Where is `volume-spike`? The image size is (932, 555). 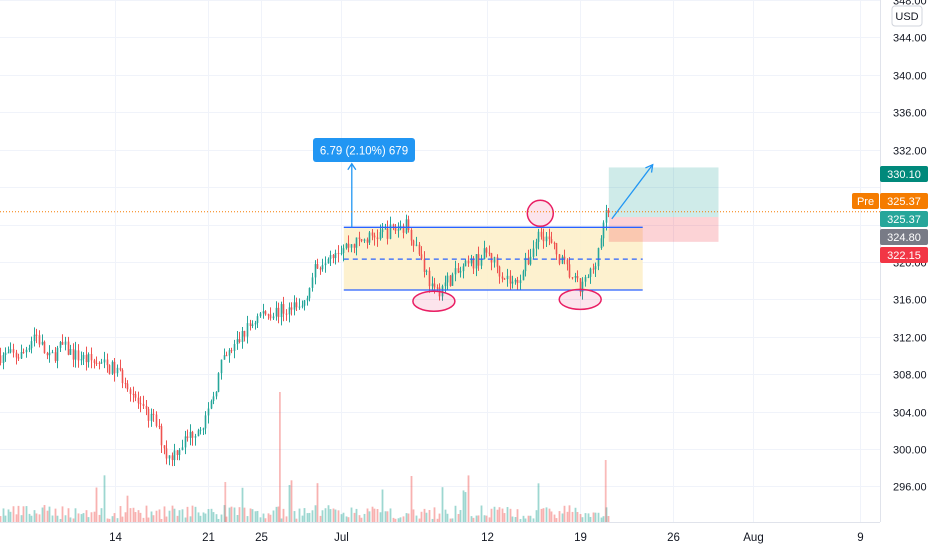 volume-spike is located at coordinates (225, 502).